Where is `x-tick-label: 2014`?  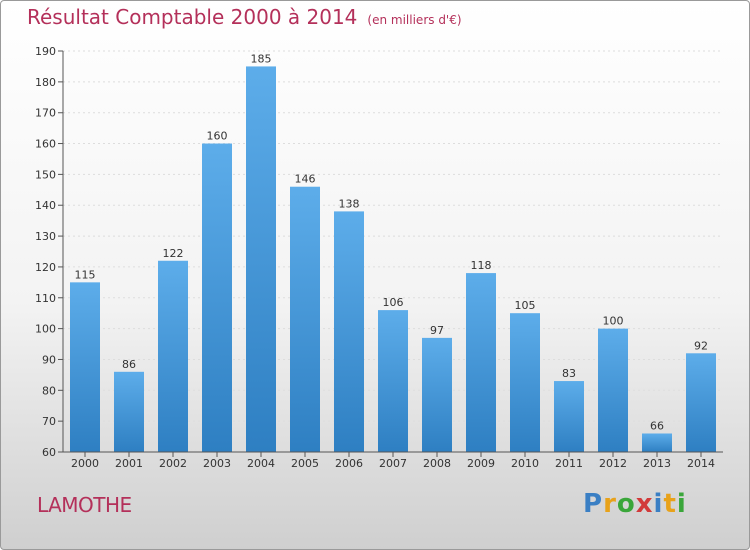
x-tick-label: 2014 is located at coordinates (701, 463).